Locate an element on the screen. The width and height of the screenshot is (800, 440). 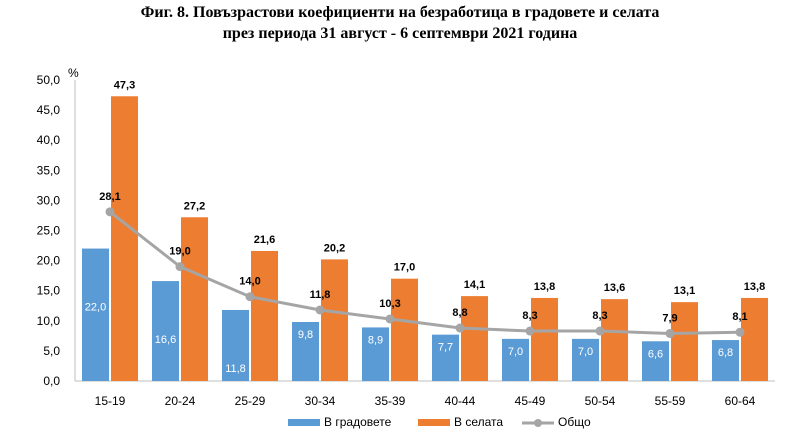
total-value-label: 8,1 is located at coordinates (739, 317).